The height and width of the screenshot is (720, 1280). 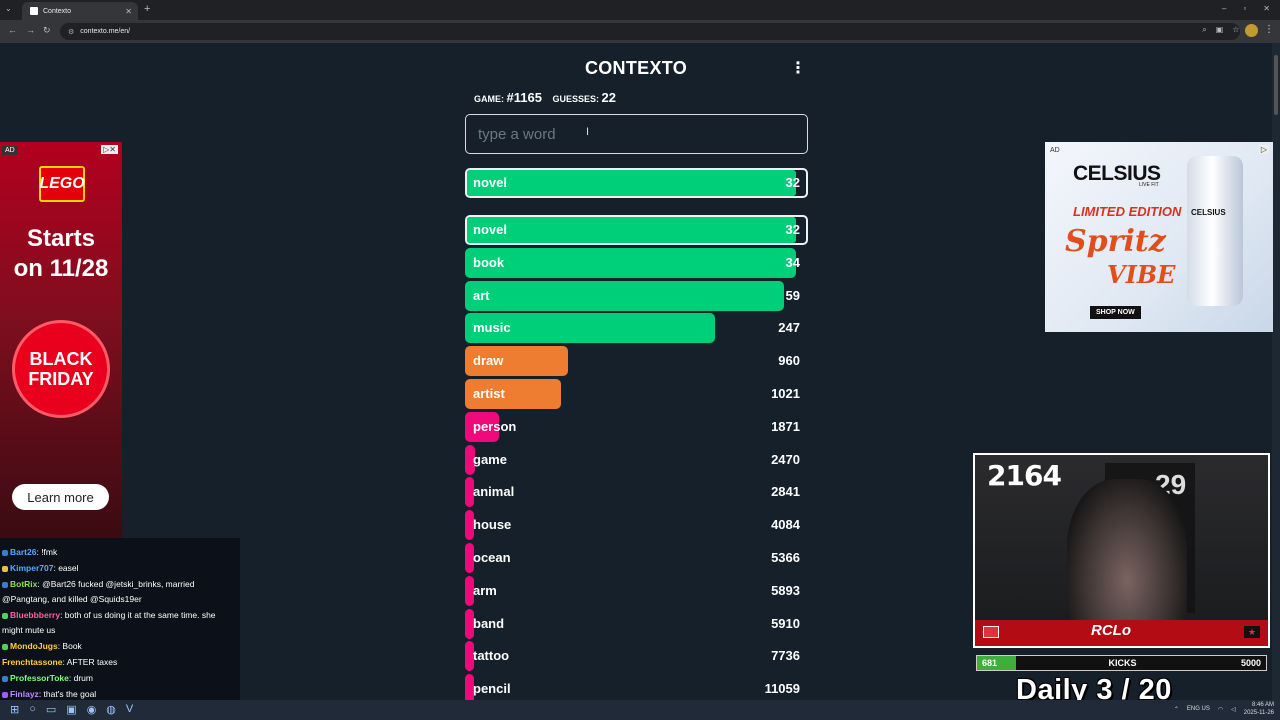 I want to click on profile-avatar, so click(x=1251, y=30).